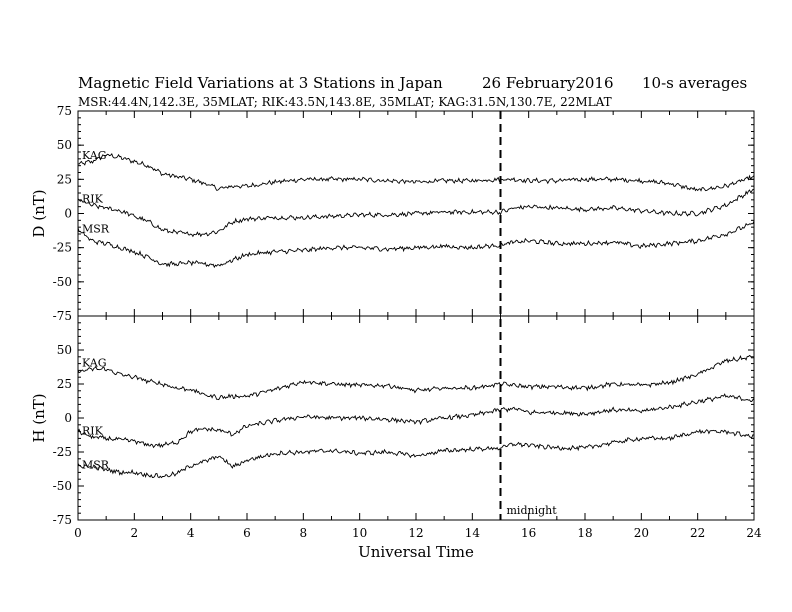 This screenshot has width=792, height=612. Describe the element at coordinates (39, 417) in the screenshot. I see `y-axis-title: H (nT)` at that location.